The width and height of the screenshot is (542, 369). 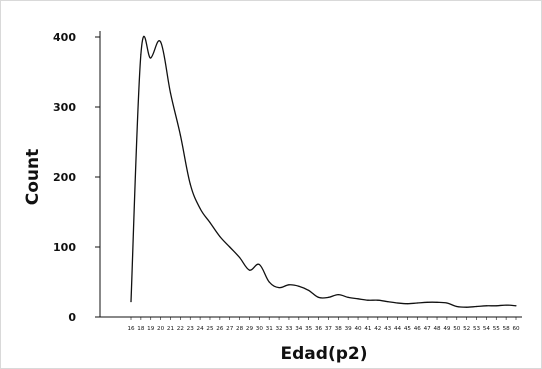 What do you see at coordinates (64, 37) in the screenshot?
I see `y-tick-label: 400` at bounding box center [64, 37].